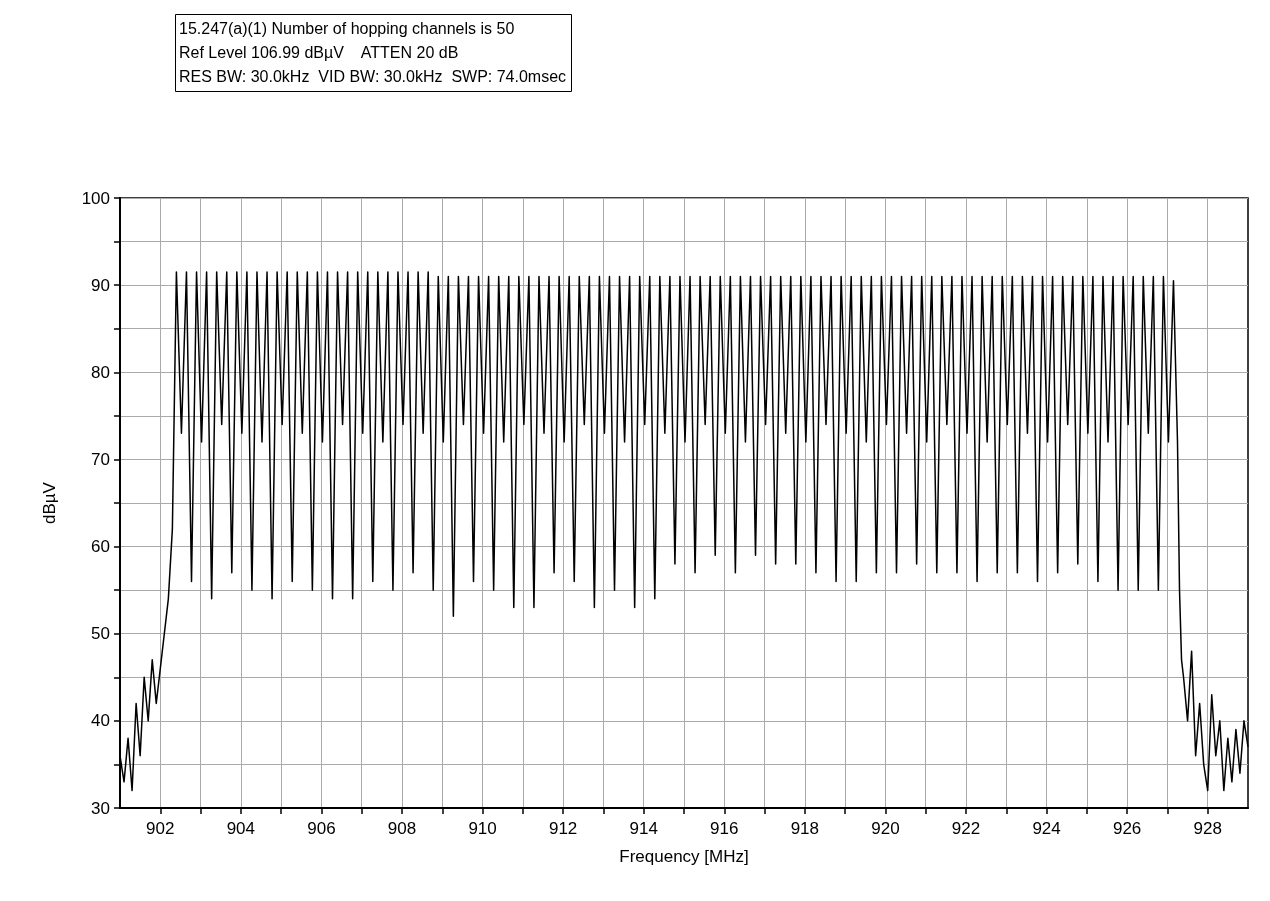 This screenshot has width=1270, height=901. What do you see at coordinates (402, 828) in the screenshot?
I see `x-tick-label: 908` at bounding box center [402, 828].